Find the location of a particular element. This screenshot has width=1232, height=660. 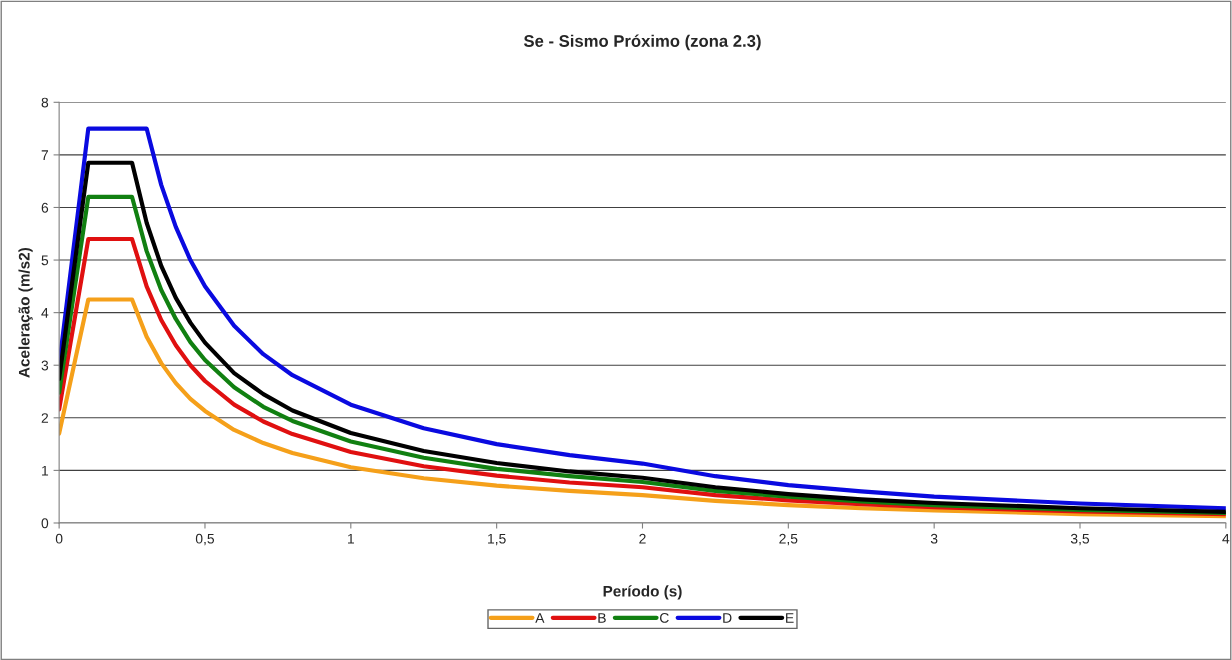

x-tick-label: 3 is located at coordinates (934, 538).